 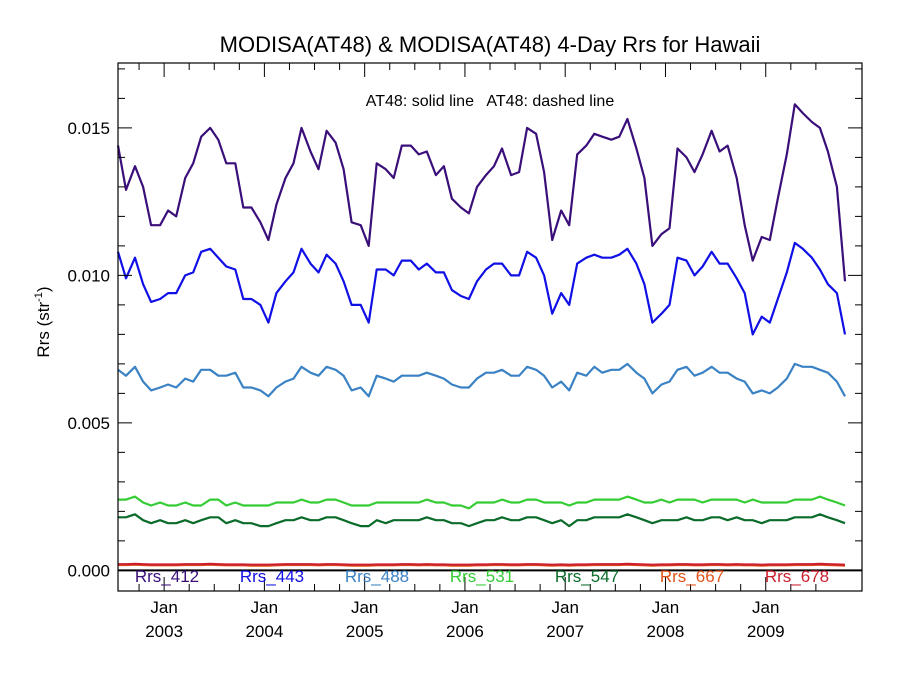 I want to click on y-axis-label-sup: -1, so click(x=39, y=297).